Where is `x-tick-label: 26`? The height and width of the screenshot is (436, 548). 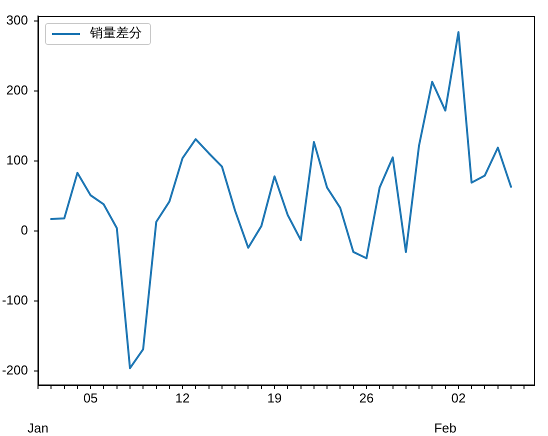
x-tick-label: 26 is located at coordinates (366, 398).